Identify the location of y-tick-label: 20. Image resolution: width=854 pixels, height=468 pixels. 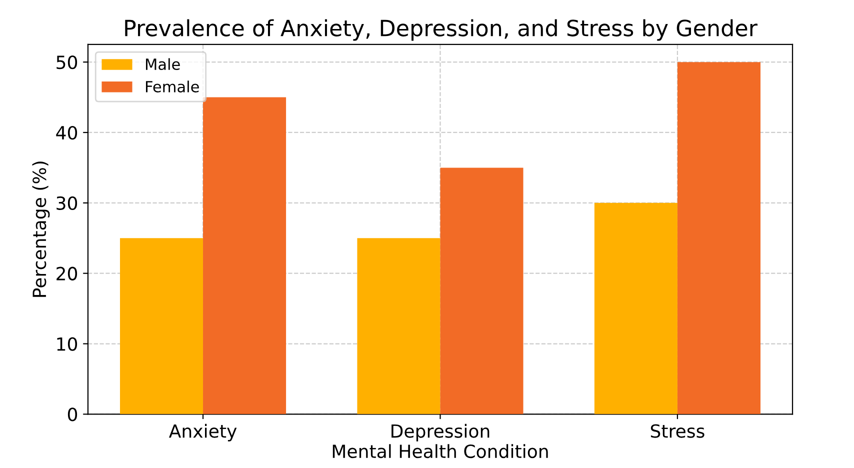
(67, 273).